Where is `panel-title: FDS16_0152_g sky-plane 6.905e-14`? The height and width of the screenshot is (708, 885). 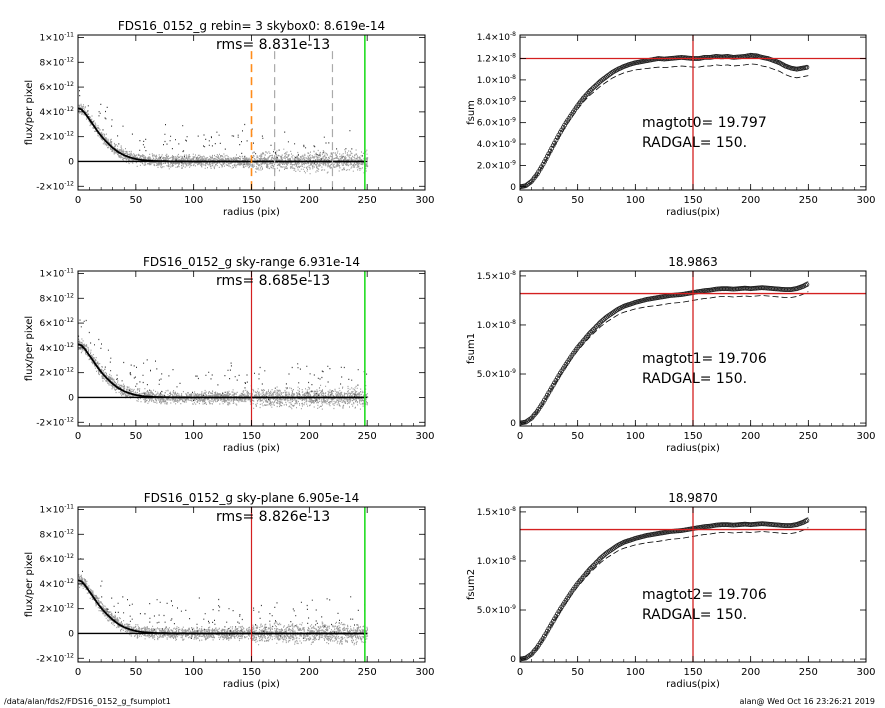
panel-title: FDS16_0152_g sky-plane 6.905e-14 is located at coordinates (251, 498).